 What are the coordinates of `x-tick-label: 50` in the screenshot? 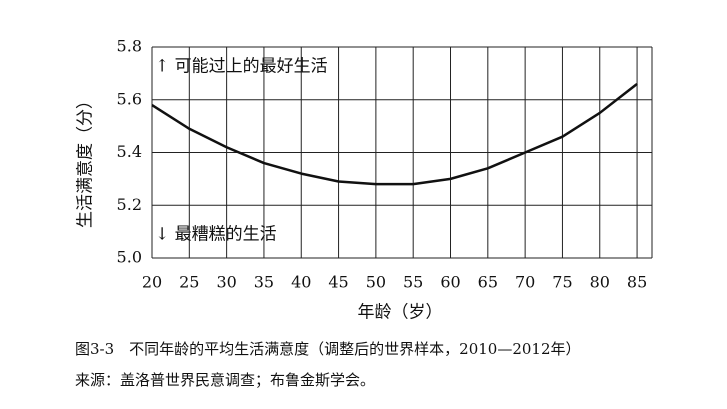 It's located at (376, 282).